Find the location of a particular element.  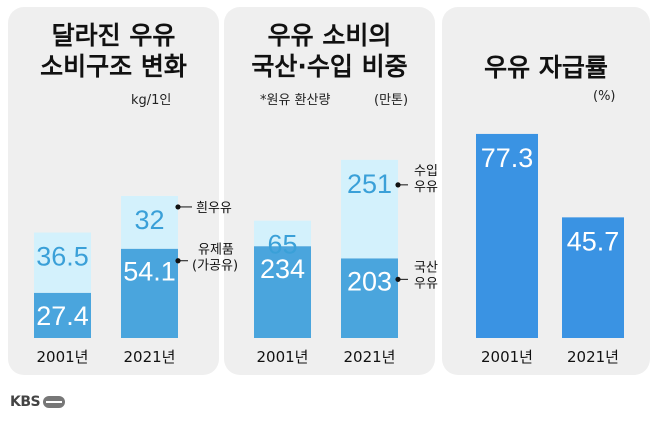

annotation-dairy-text: 유제품 is located at coordinates (216, 250).